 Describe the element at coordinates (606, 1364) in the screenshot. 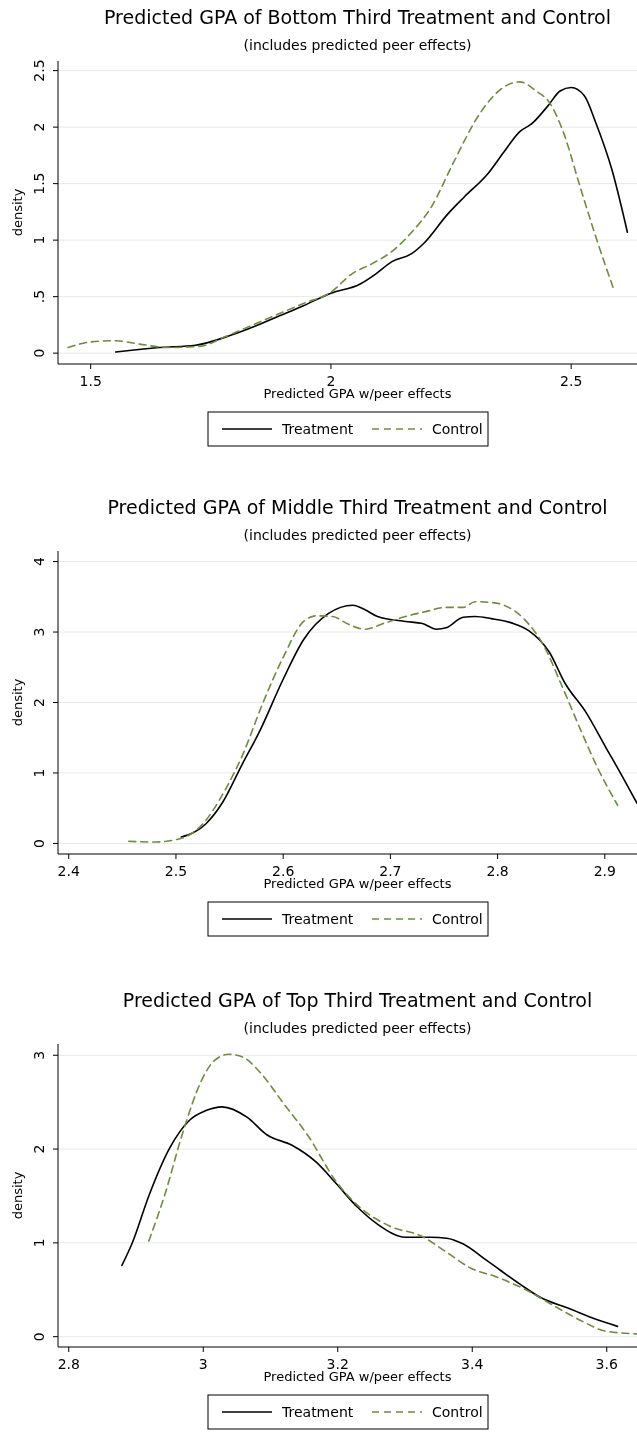

I see `x-tick-label: 3.6` at that location.